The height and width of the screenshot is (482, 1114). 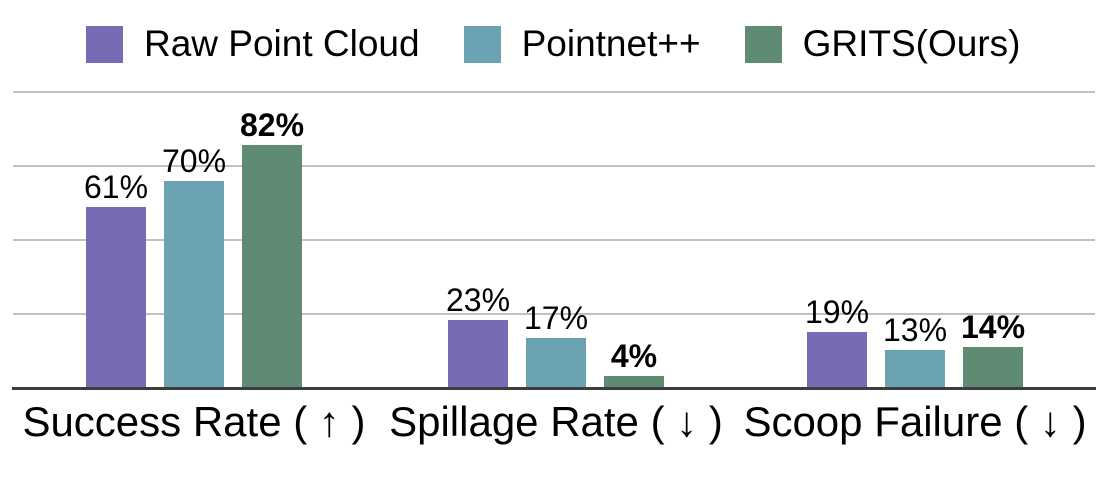 What do you see at coordinates (911, 43) in the screenshot?
I see `legend-label: GRITS(Ours)` at bounding box center [911, 43].